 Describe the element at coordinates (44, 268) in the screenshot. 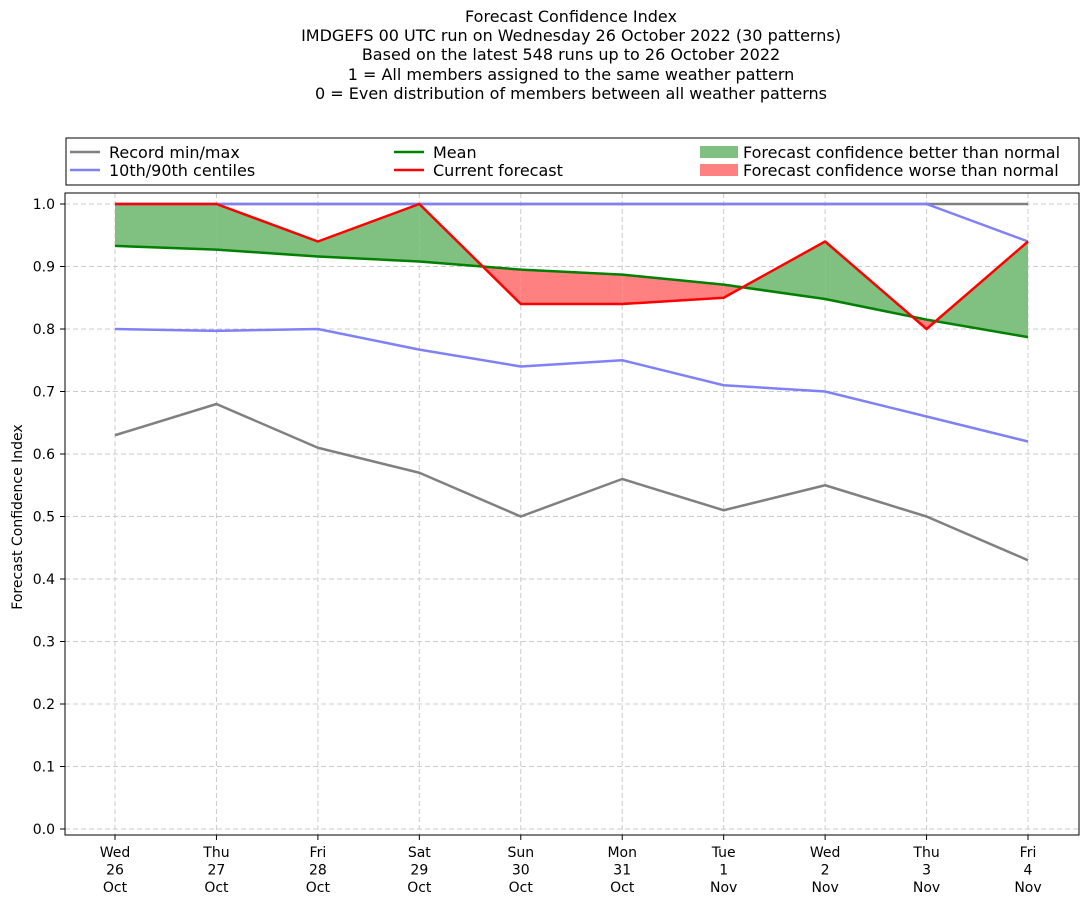

I see `y-tick-label: 0.9` at that location.